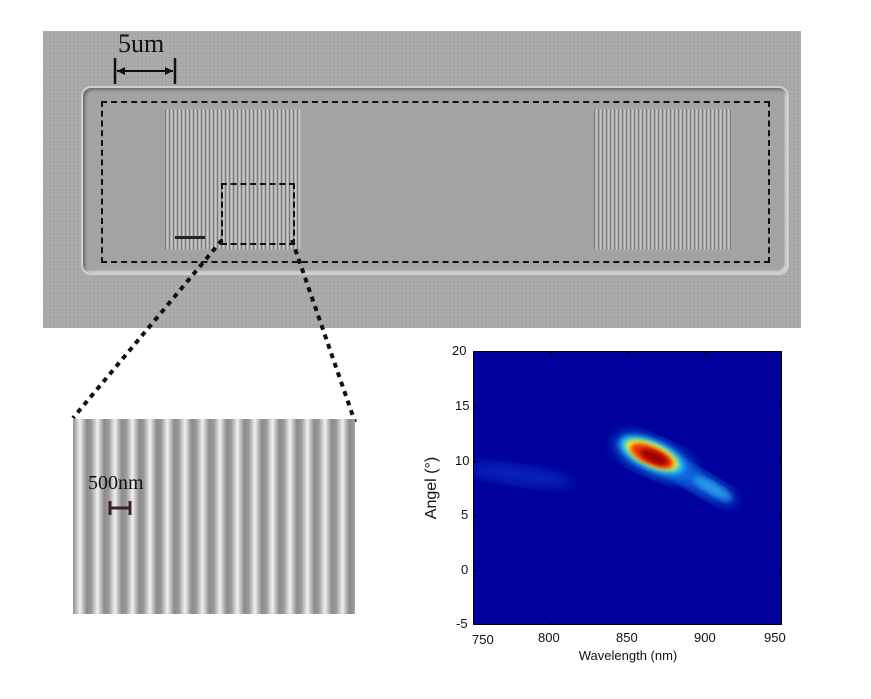  Describe the element at coordinates (663, 179) in the screenshot. I see `right-grating` at that location.